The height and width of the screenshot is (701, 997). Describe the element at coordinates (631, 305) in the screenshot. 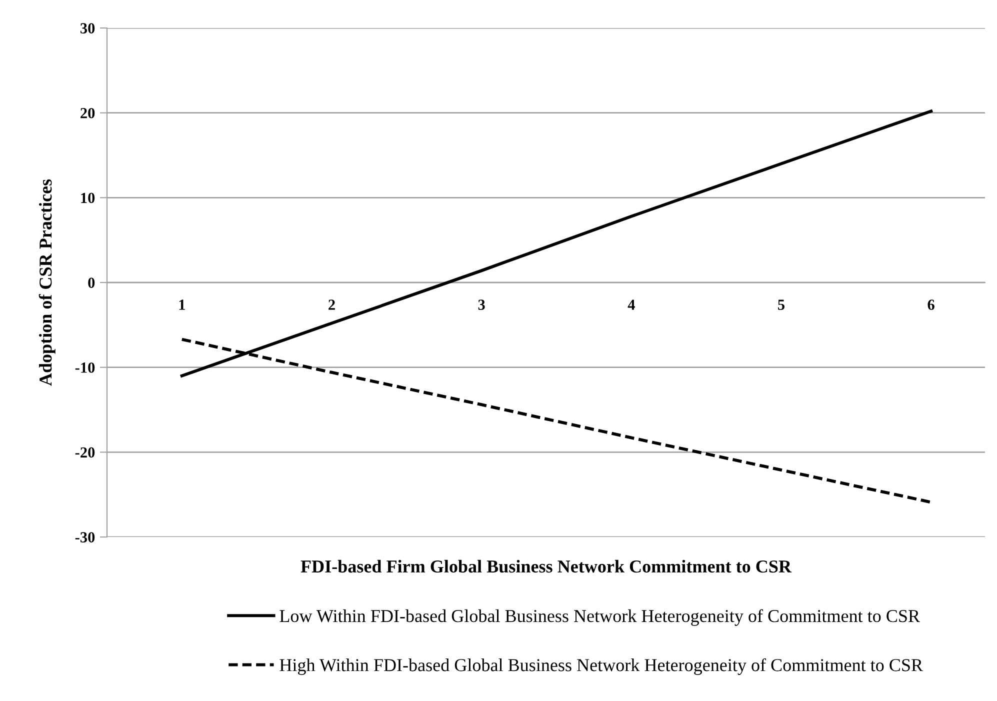

I see `x-tick-label: 4` at that location.